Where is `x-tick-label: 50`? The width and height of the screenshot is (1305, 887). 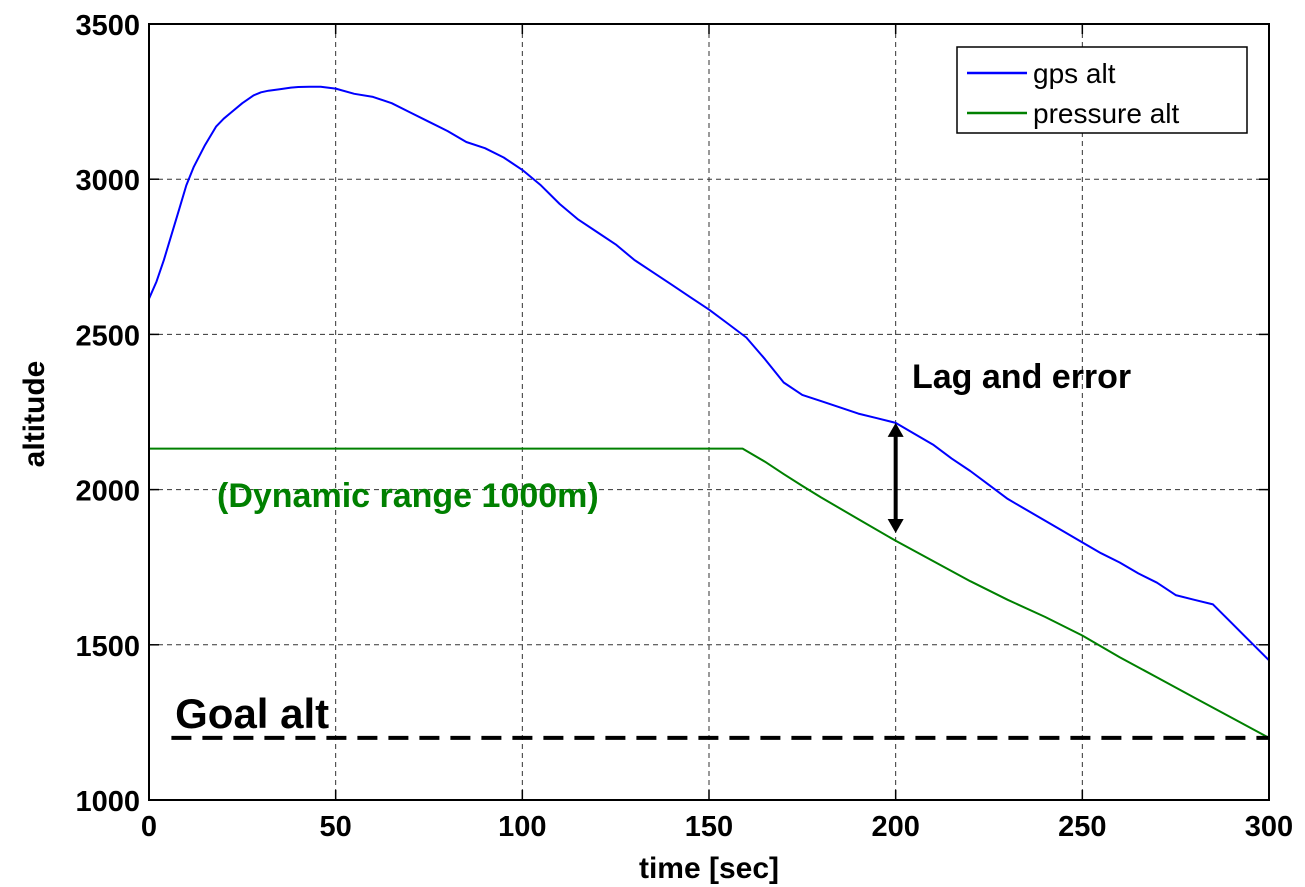 x-tick-label: 50 is located at coordinates (336, 827).